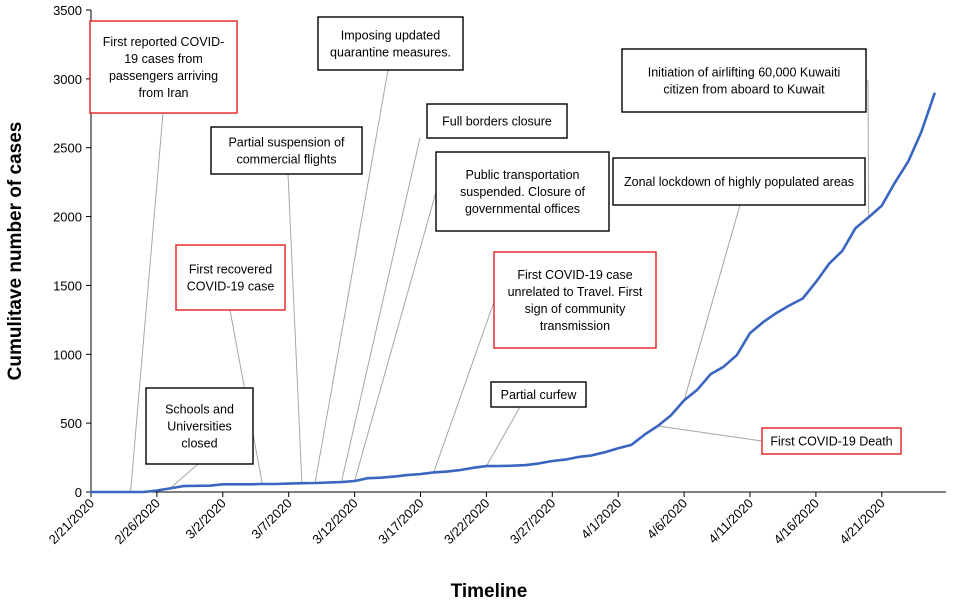 Image resolution: width=957 pixels, height=605 pixels. I want to click on y-tick-label: 2000, so click(67, 217).